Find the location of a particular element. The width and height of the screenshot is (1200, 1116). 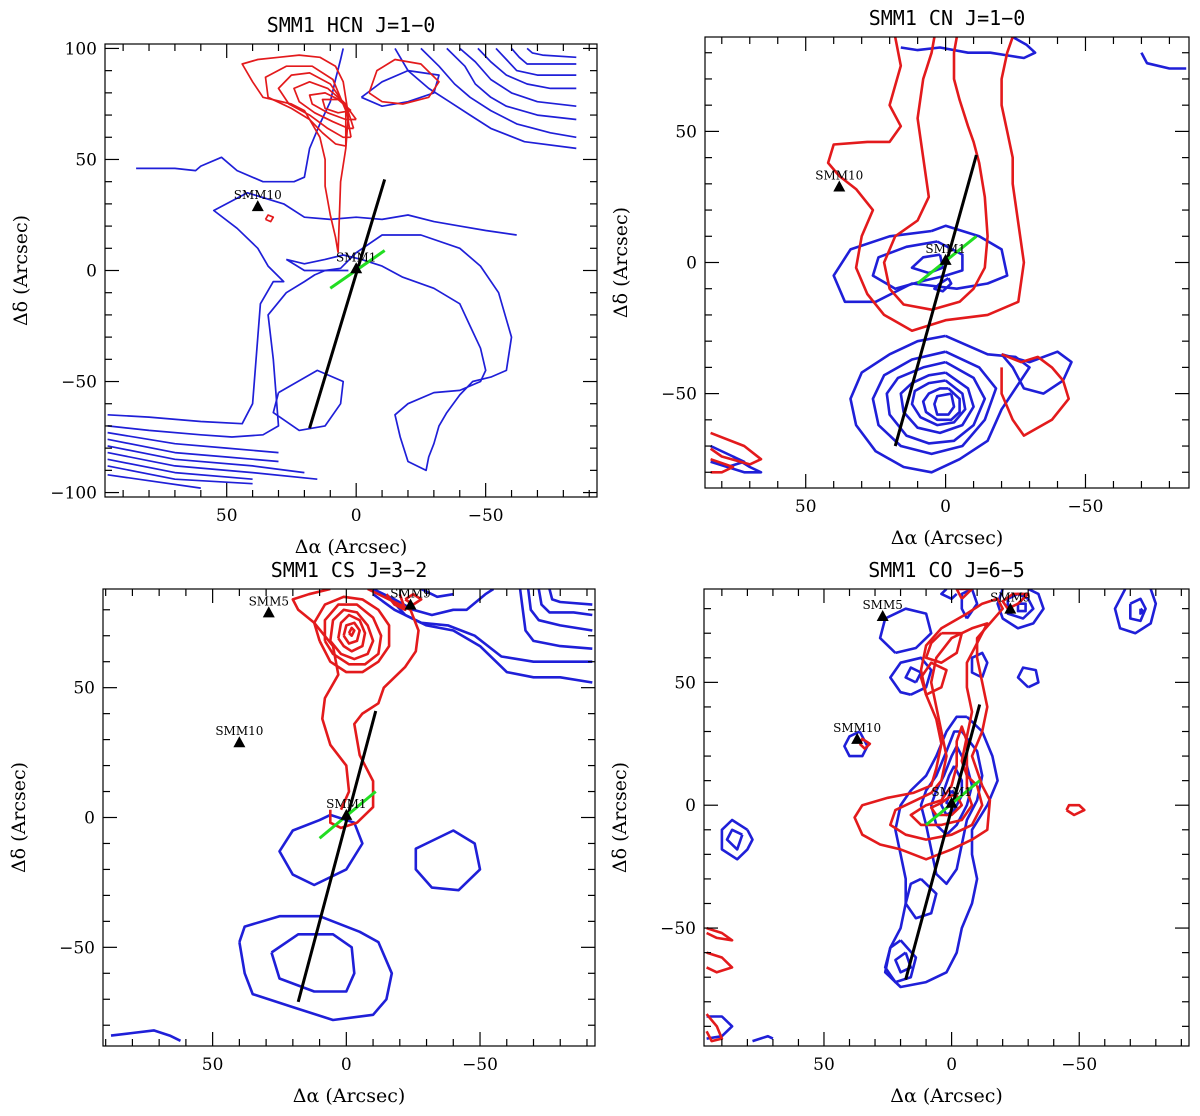

x-tick-label: 0 is located at coordinates (356, 516).